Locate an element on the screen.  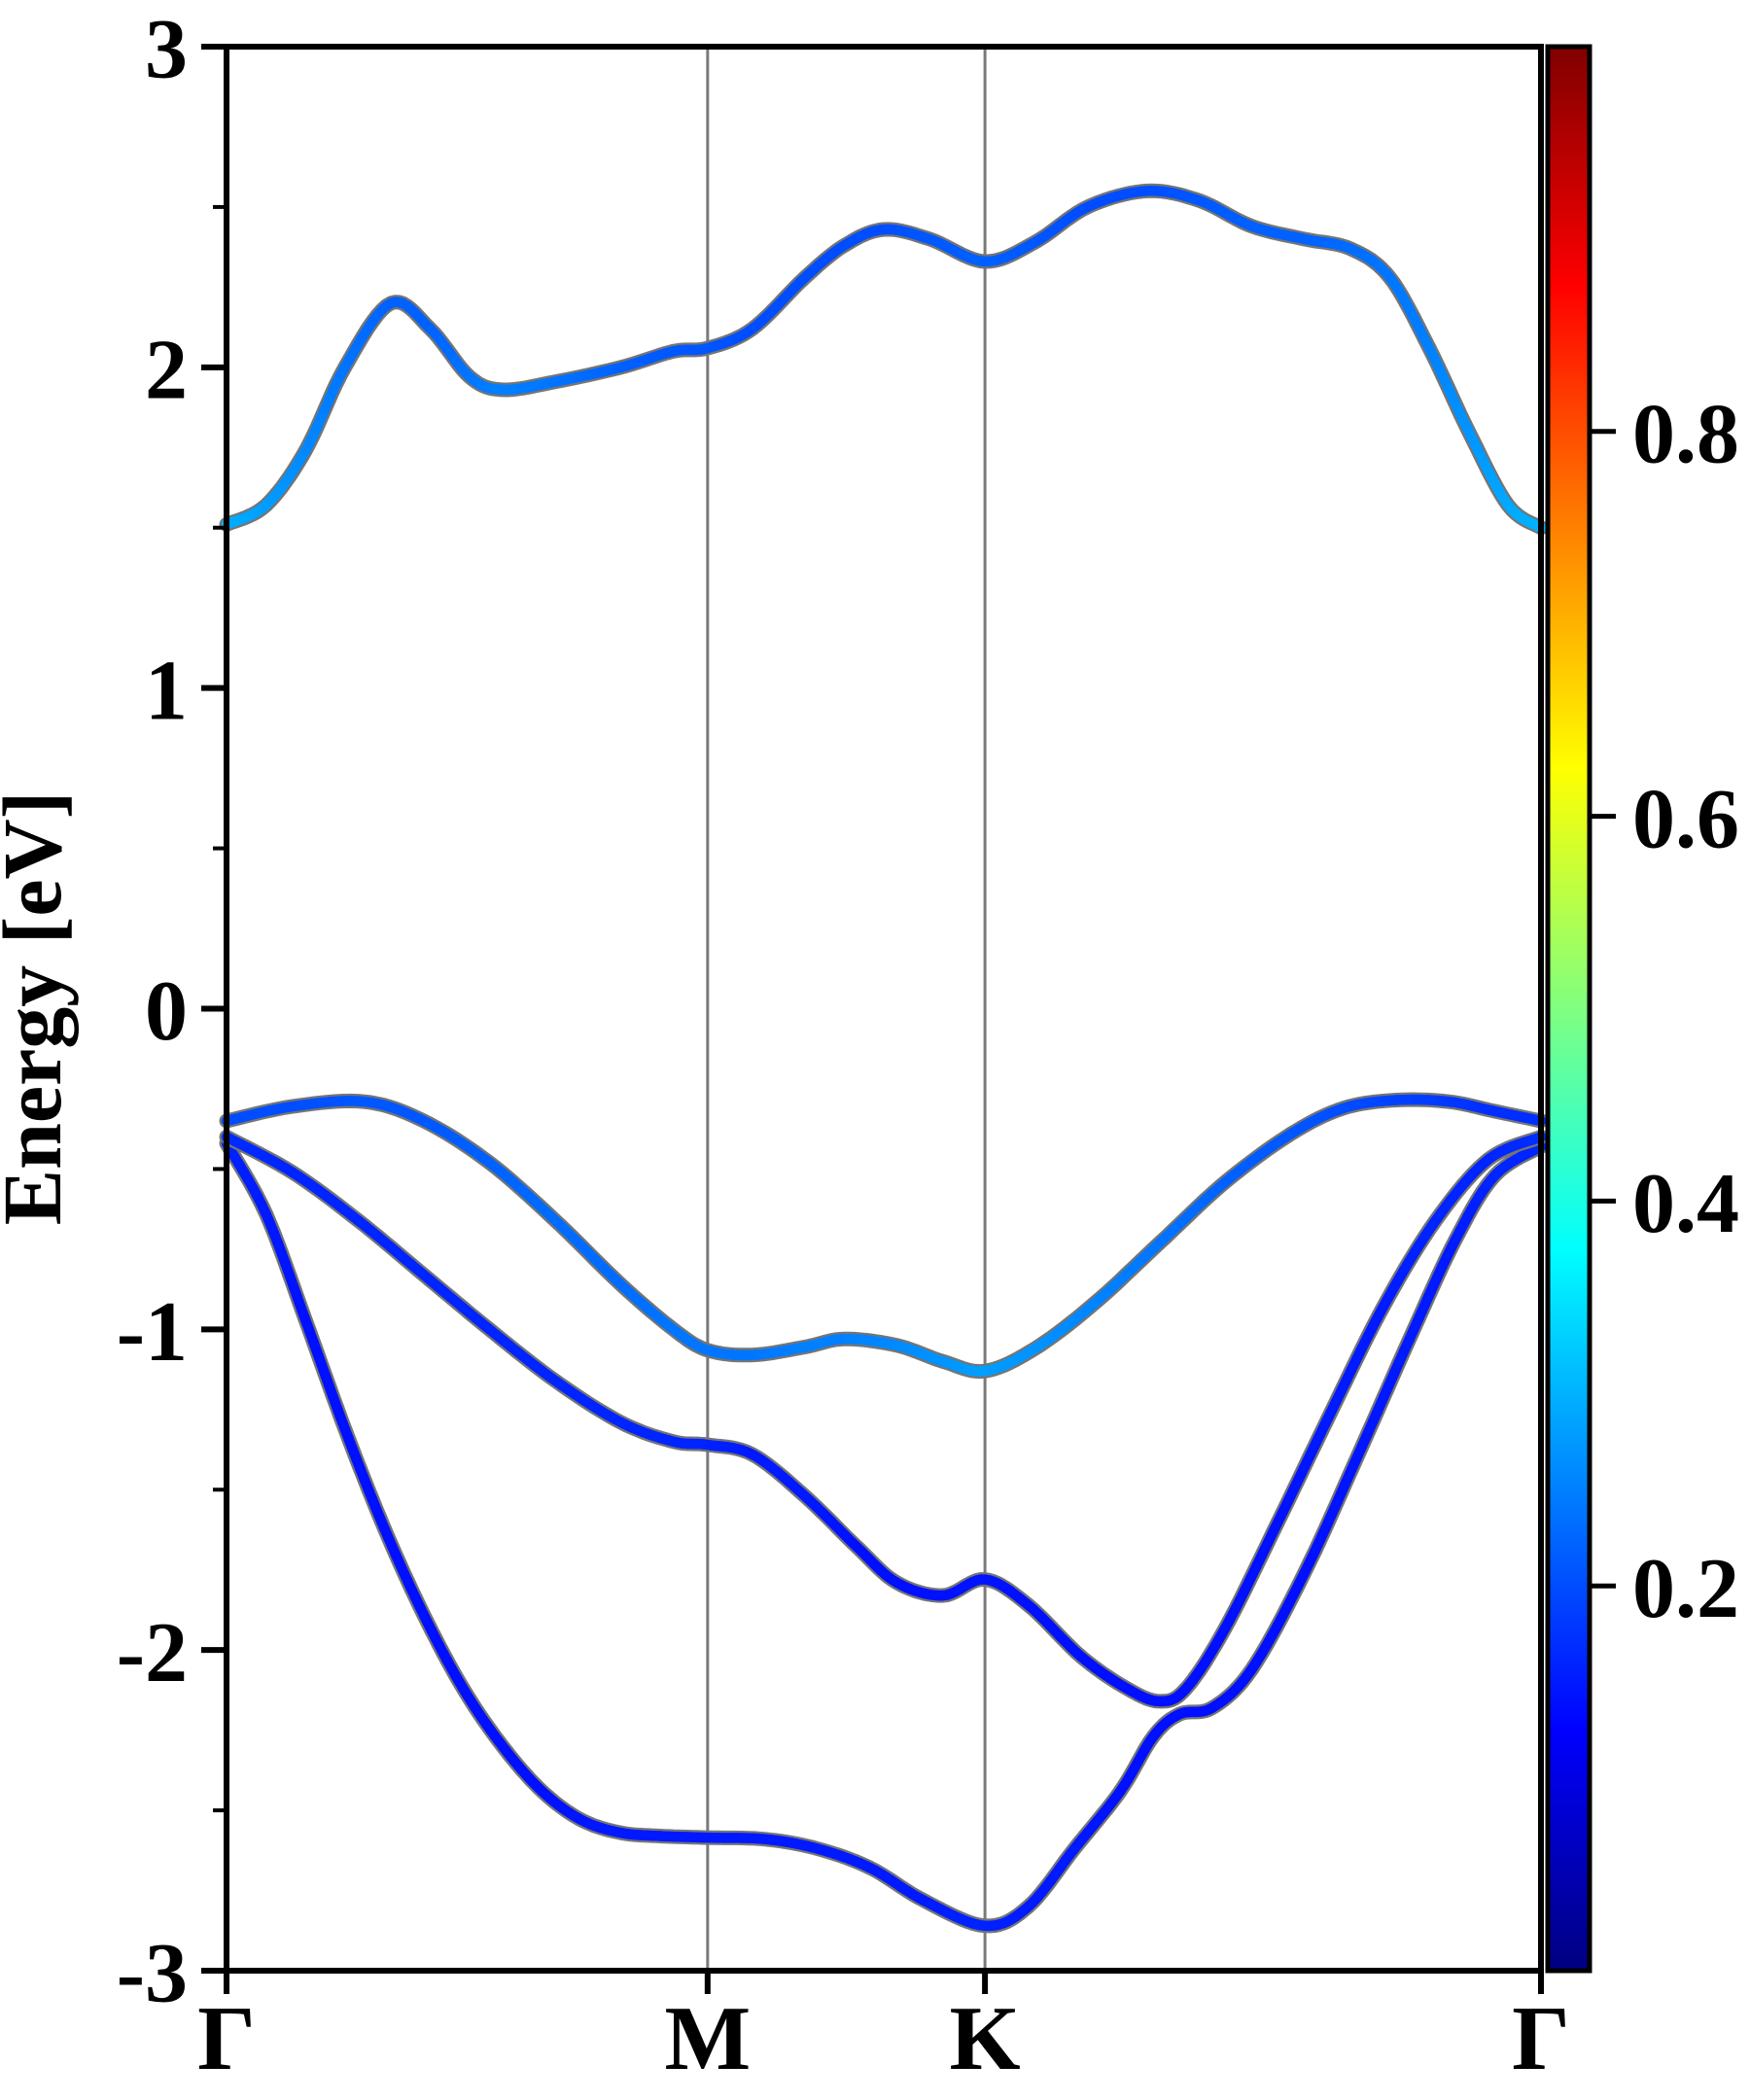
colorbar-border is located at coordinates (1568, 1009).